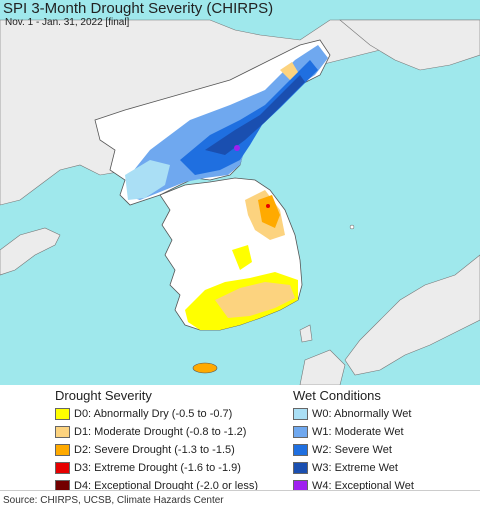 The image size is (480, 511). I want to click on legend-item-d1: D1: Moderate Drought (-0.8 to -1.2), so click(150, 432).